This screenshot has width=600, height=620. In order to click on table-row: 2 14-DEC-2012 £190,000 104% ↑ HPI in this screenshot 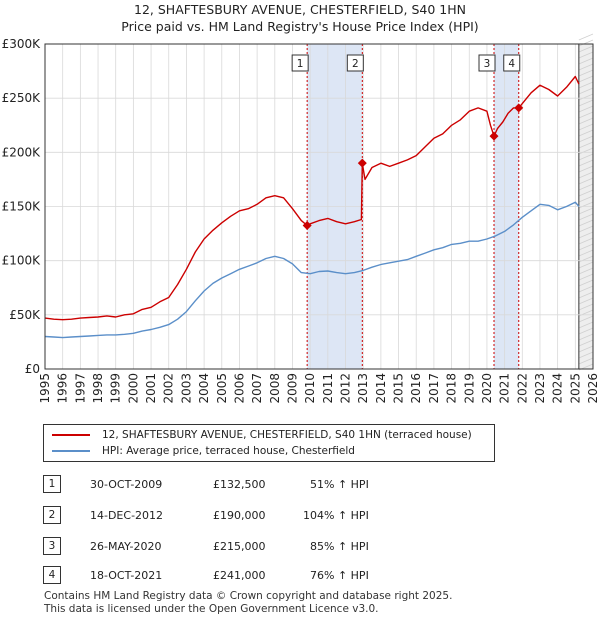, I will do `click(300, 516)`.